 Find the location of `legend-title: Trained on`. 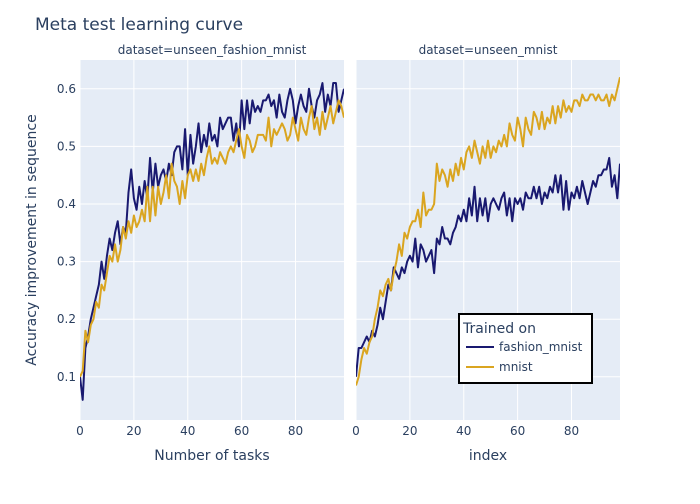

legend-title: Trained on is located at coordinates (499, 329).